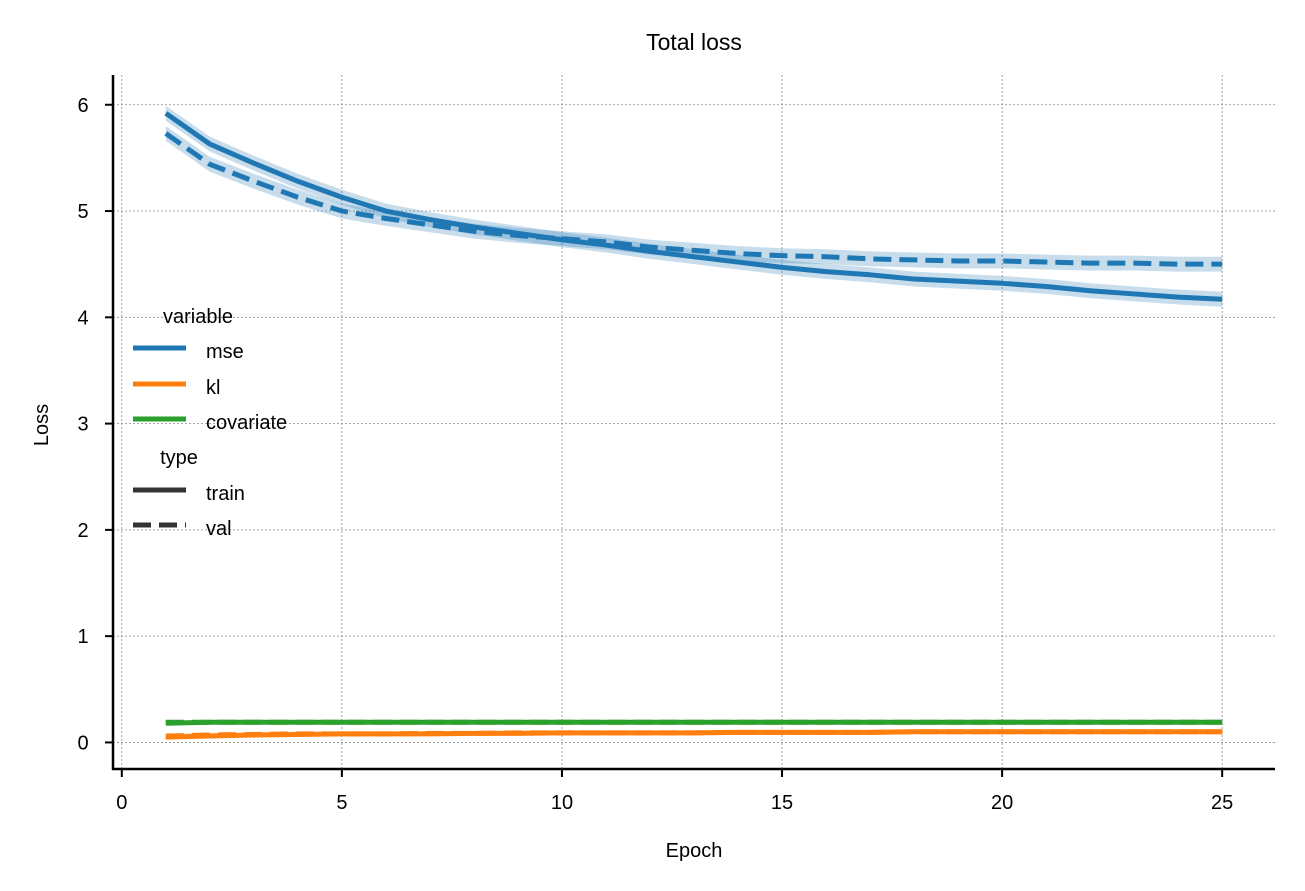  What do you see at coordinates (225, 352) in the screenshot?
I see `legend-label-mse: mse` at bounding box center [225, 352].